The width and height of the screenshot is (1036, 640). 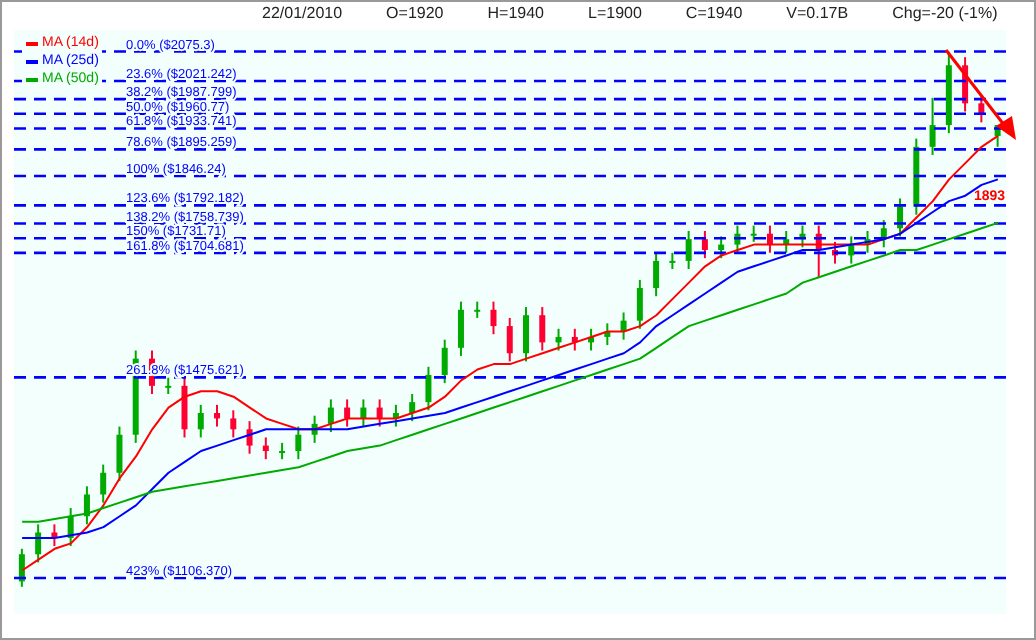 I want to click on text: H=1940, so click(x=515, y=13).